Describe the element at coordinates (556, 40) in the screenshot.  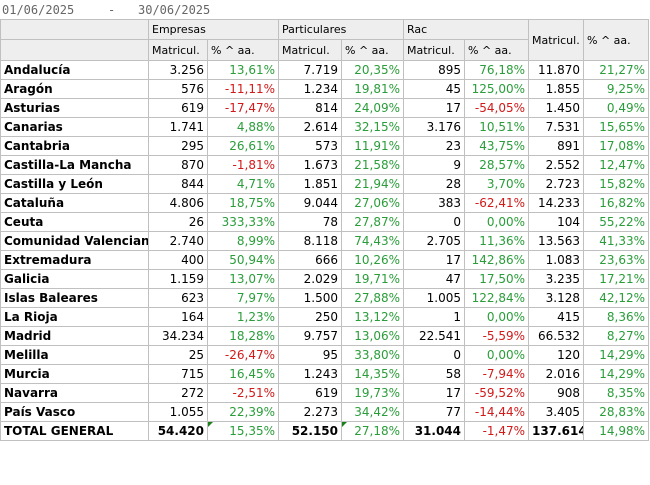
I see `header-total-matricul: Matricul.` at that location.